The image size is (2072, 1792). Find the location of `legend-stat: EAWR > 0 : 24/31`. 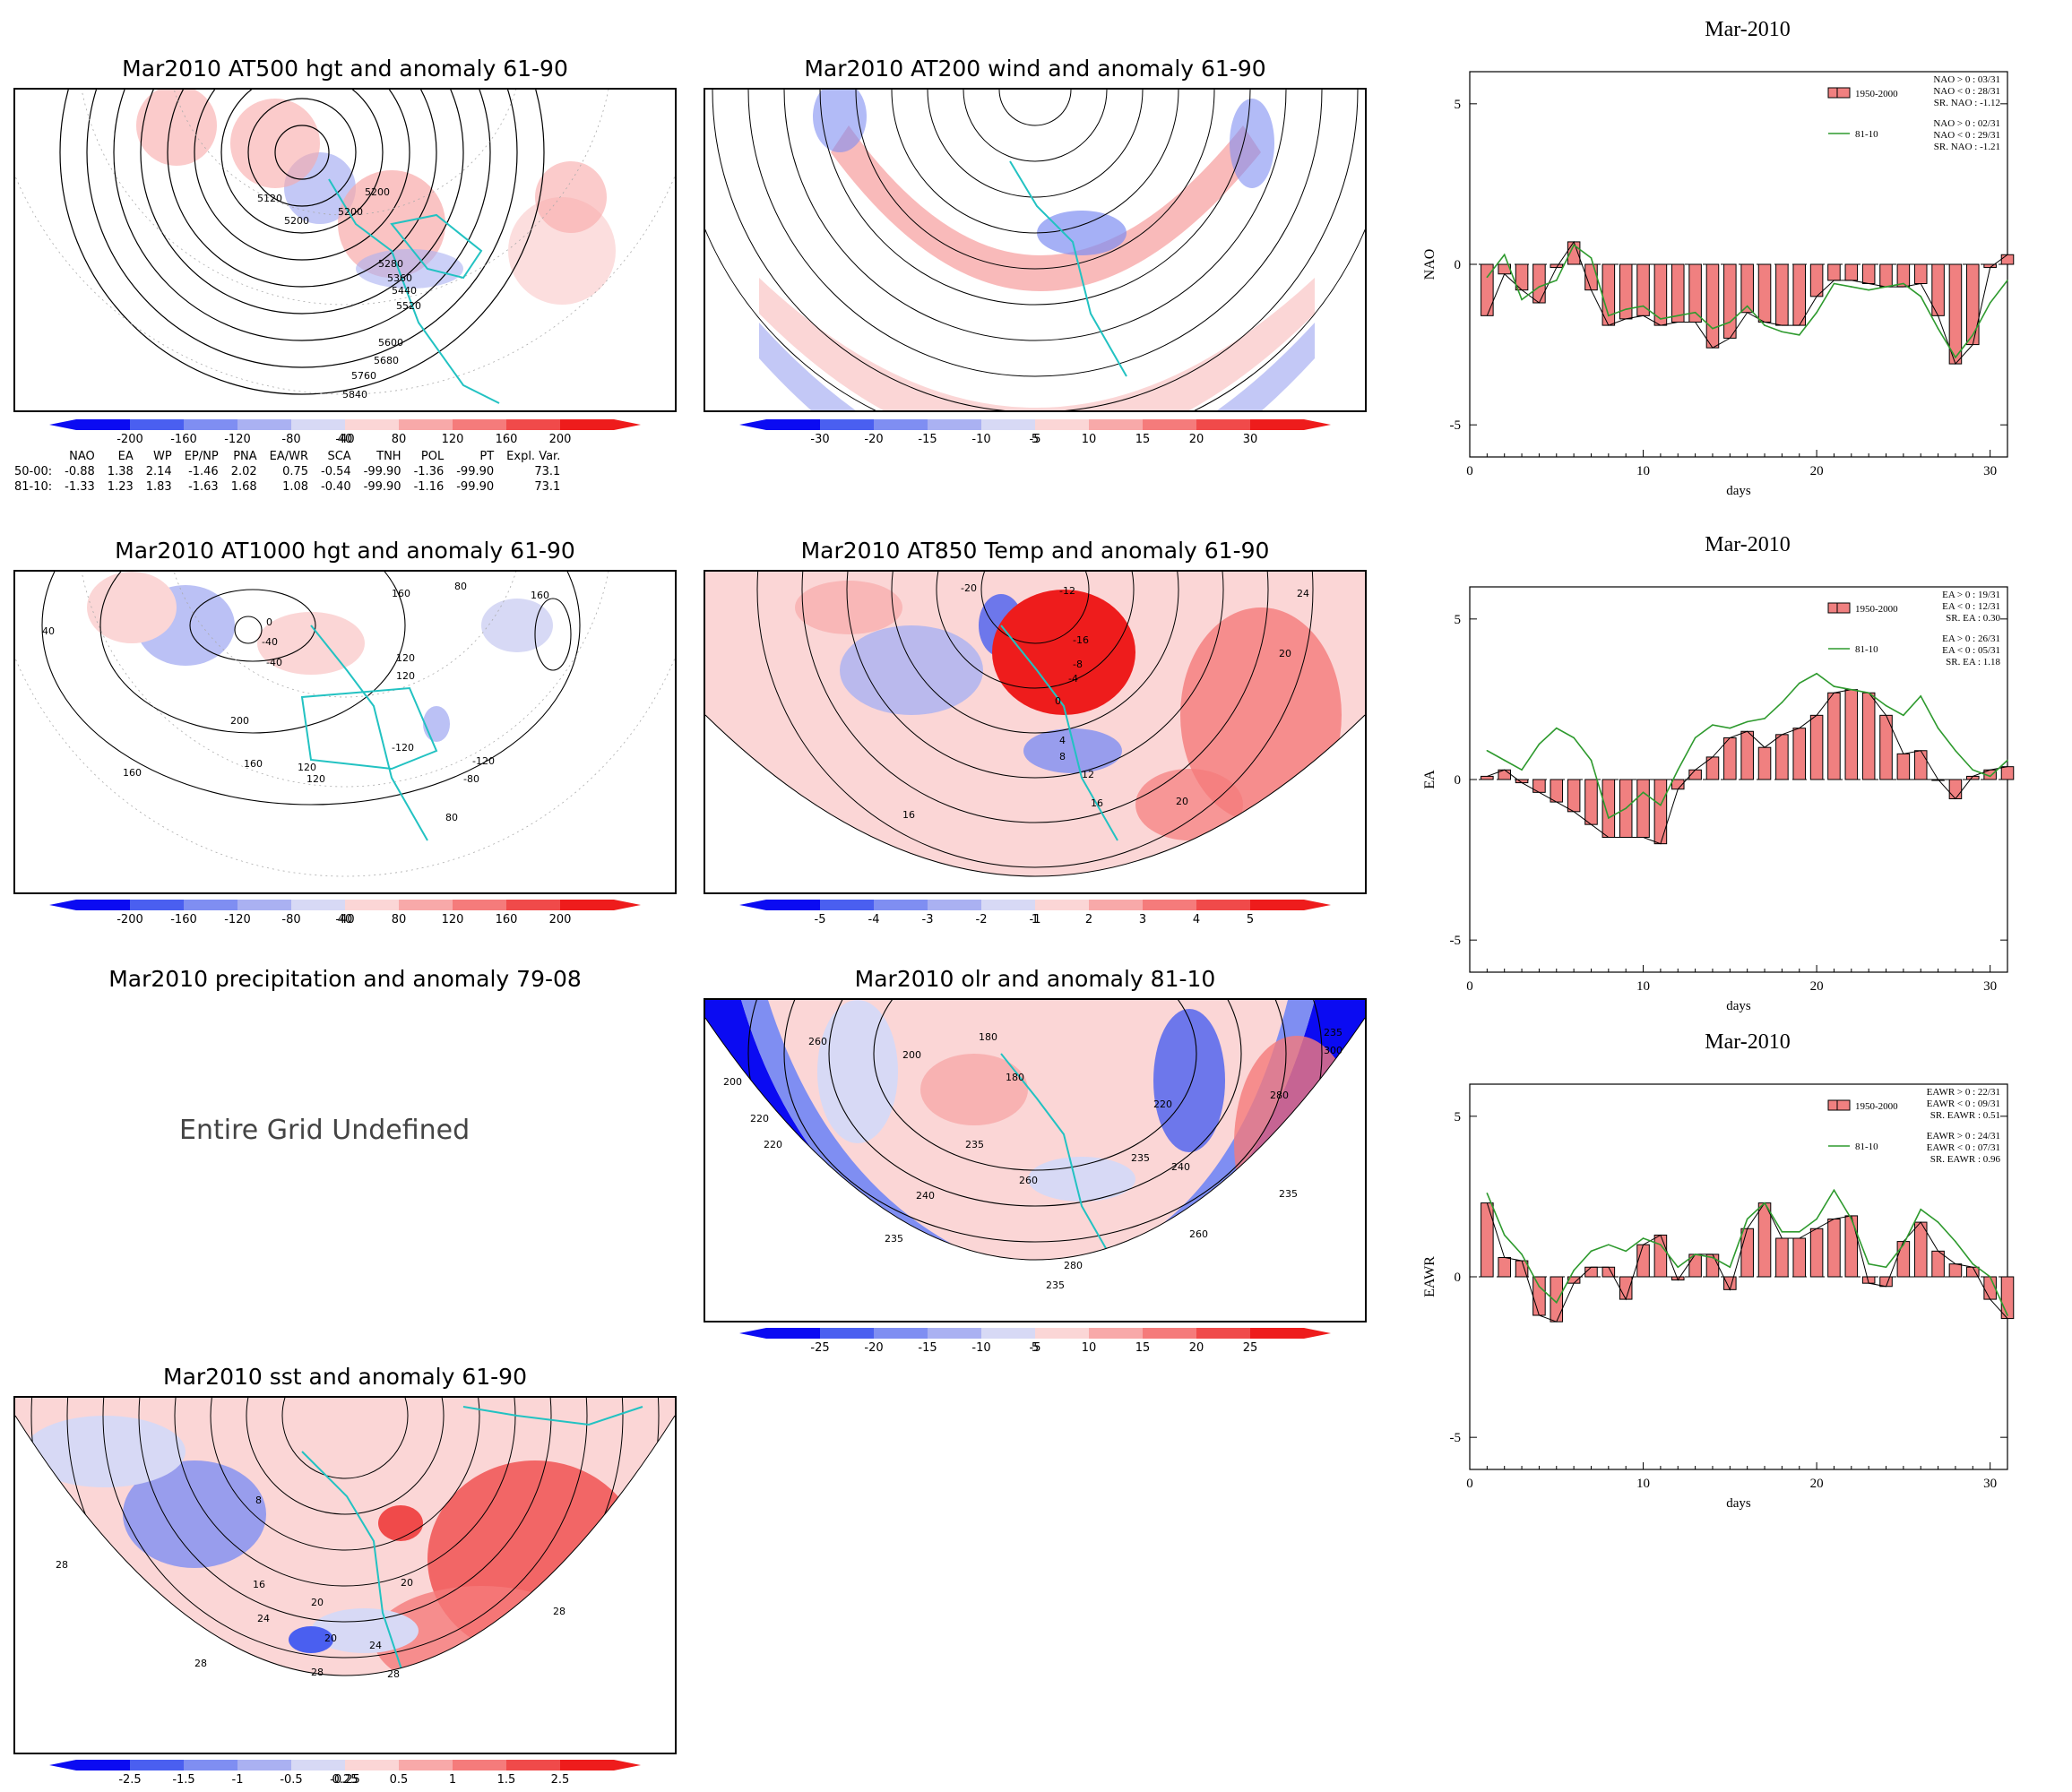

legend-stat: EAWR > 0 : 24/31 is located at coordinates (1963, 1136).